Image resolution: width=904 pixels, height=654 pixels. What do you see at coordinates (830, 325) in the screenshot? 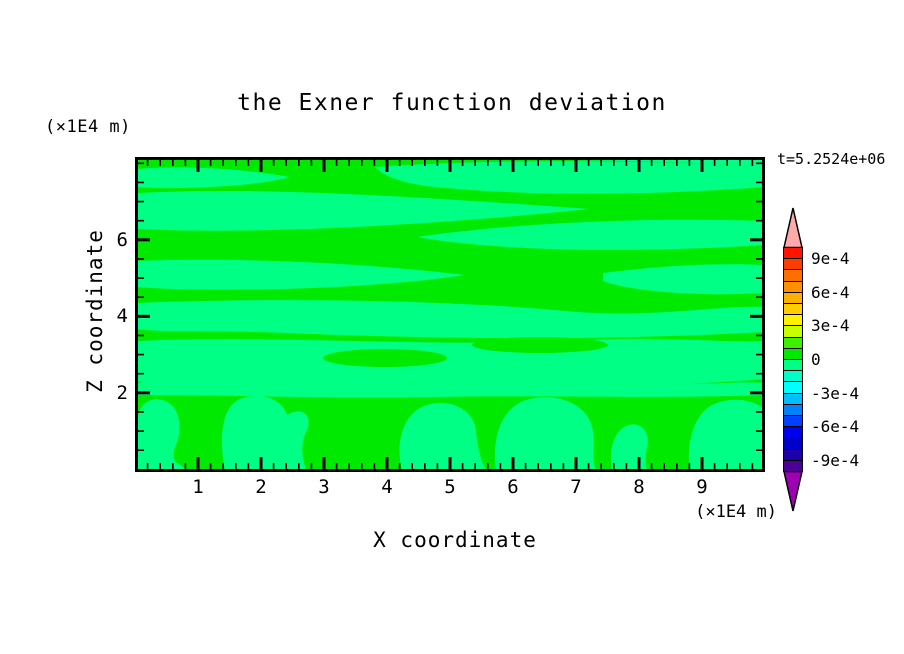
I see `colorbar-label: 3e-4` at bounding box center [830, 325].